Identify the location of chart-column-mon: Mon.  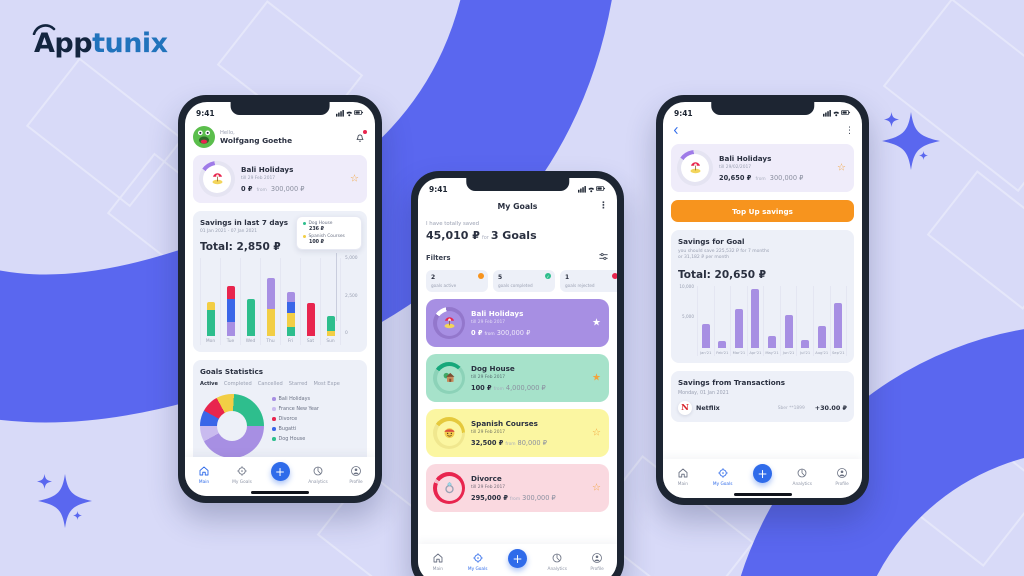
(210, 301).